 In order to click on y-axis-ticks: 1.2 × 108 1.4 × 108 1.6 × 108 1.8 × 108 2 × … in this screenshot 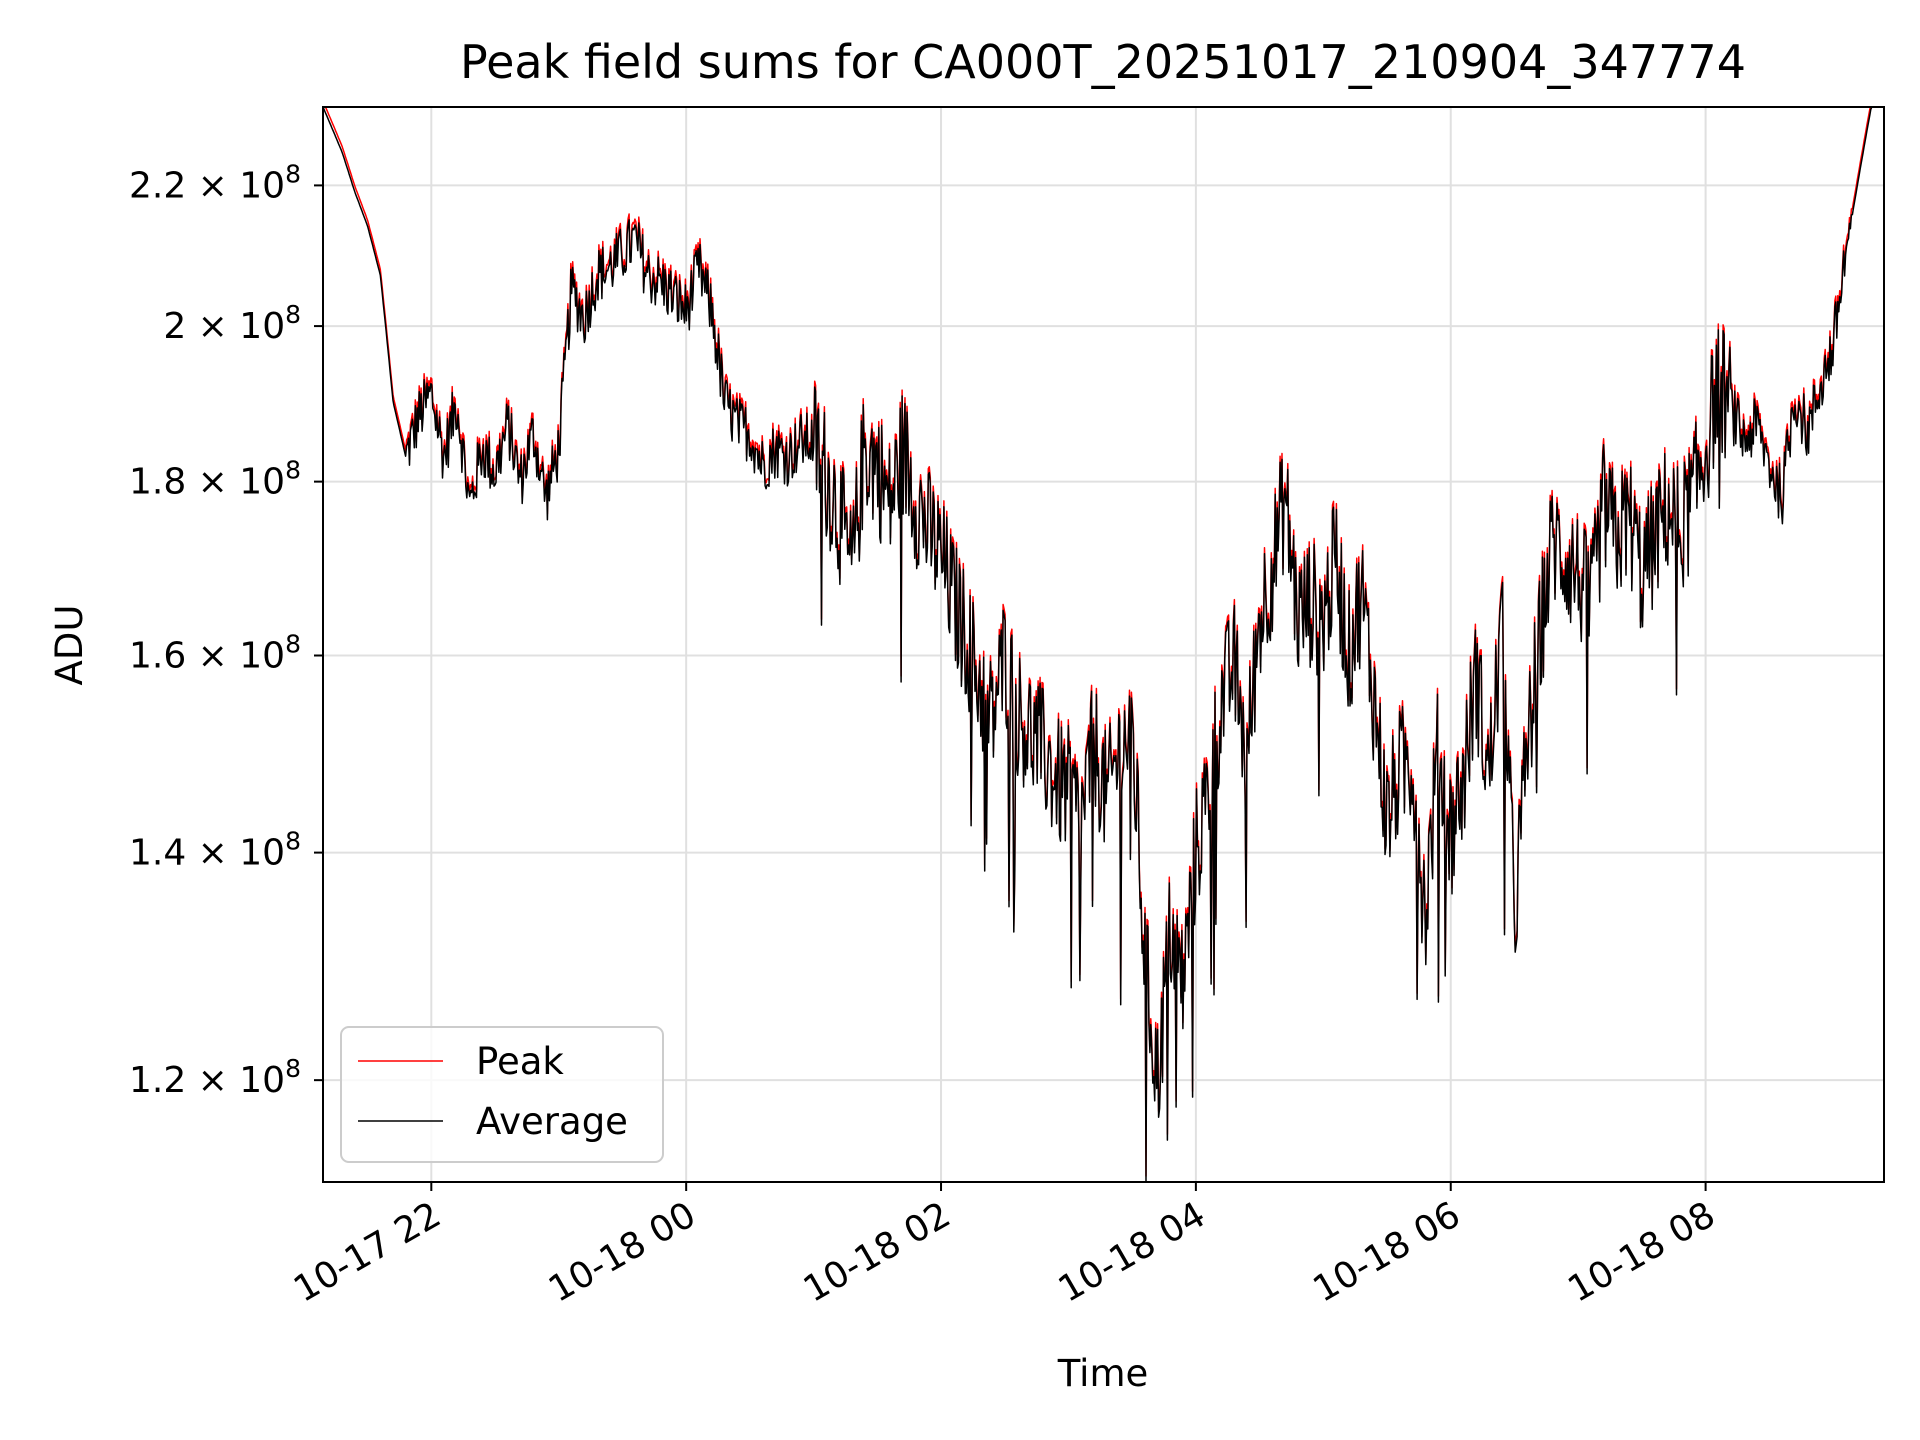, I will do `click(226, 630)`.